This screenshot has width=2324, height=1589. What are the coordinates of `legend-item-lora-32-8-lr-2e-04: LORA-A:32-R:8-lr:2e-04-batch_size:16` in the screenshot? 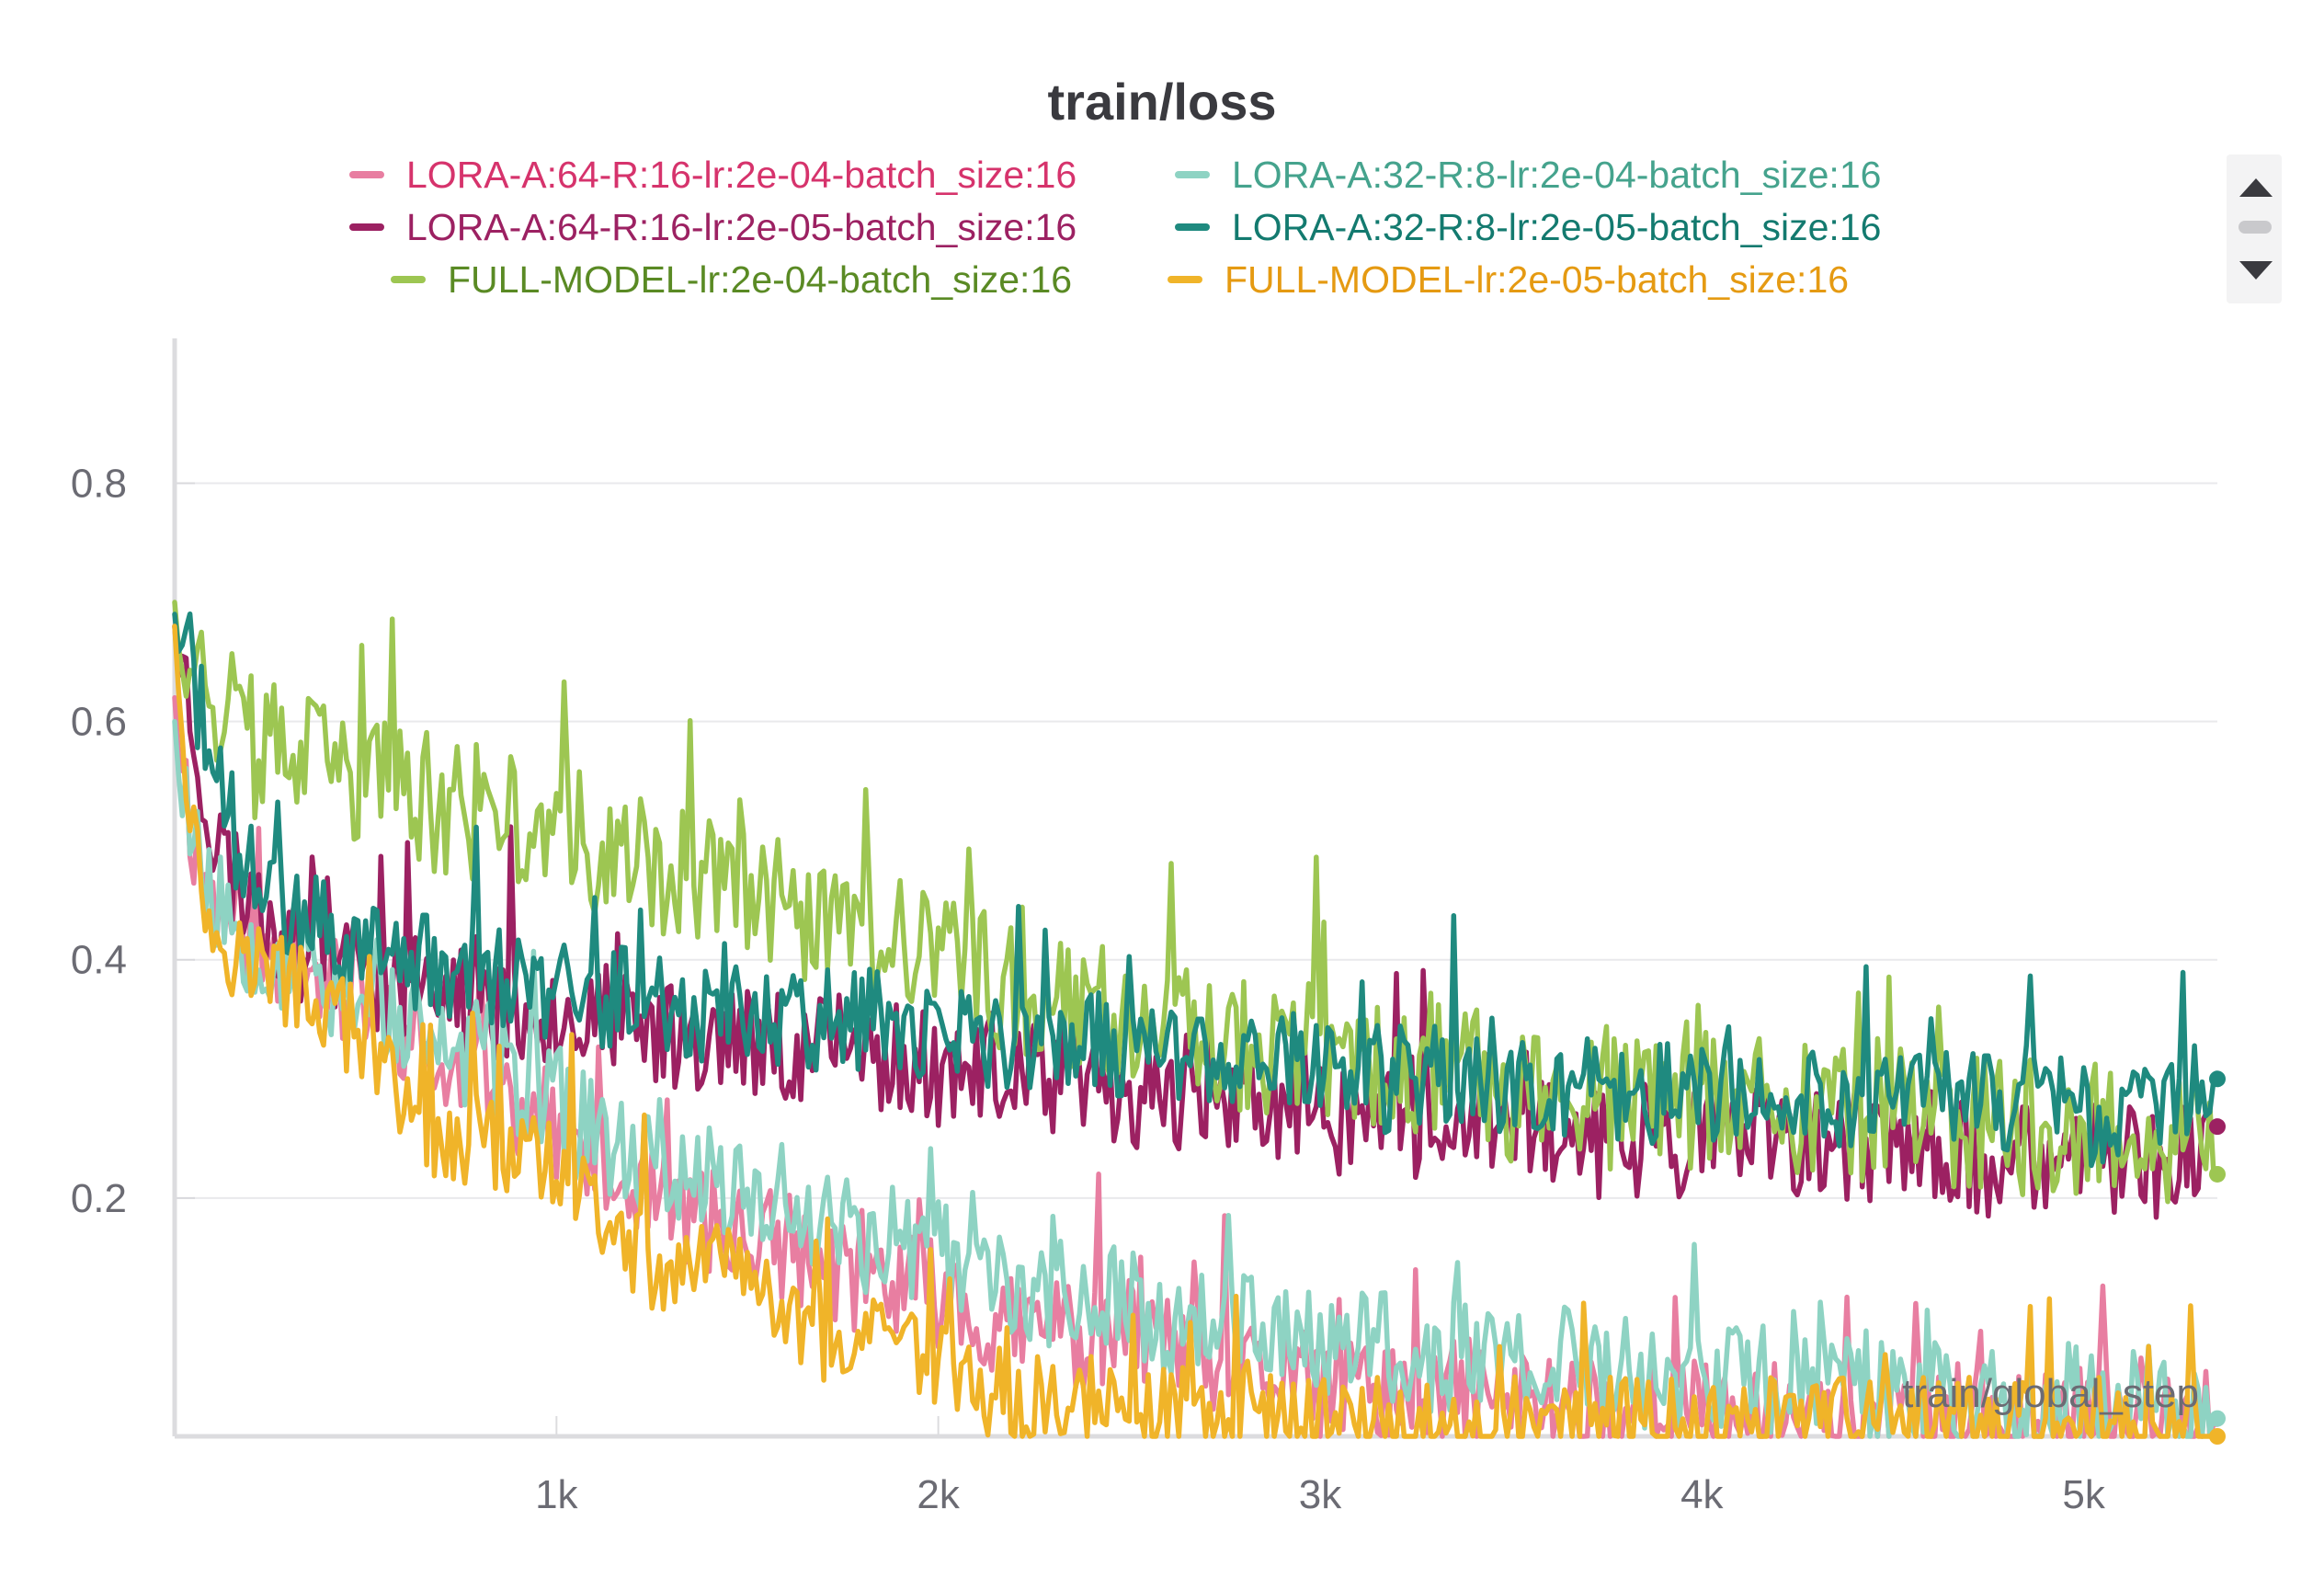 It's located at (1528, 175).